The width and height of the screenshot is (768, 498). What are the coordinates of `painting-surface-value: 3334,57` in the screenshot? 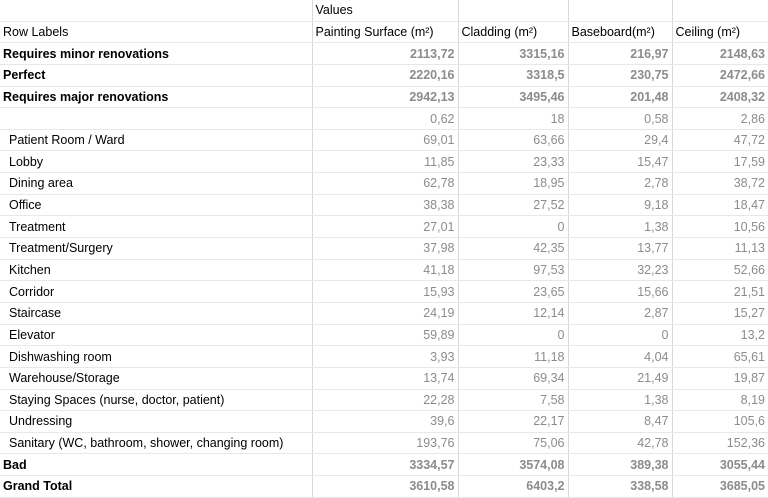 It's located at (384, 465).